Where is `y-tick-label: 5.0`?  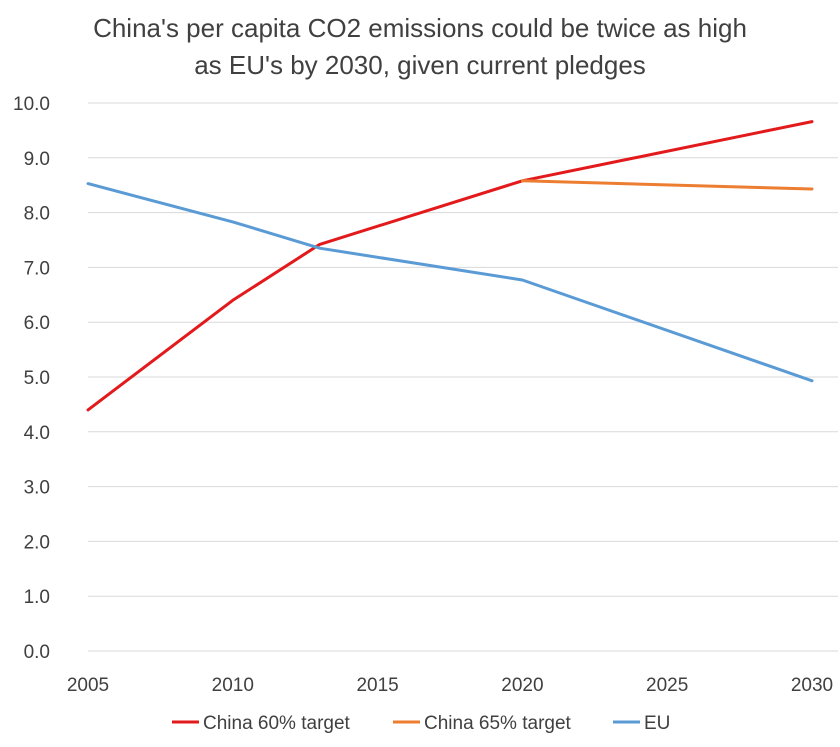 y-tick-label: 5.0 is located at coordinates (37, 378).